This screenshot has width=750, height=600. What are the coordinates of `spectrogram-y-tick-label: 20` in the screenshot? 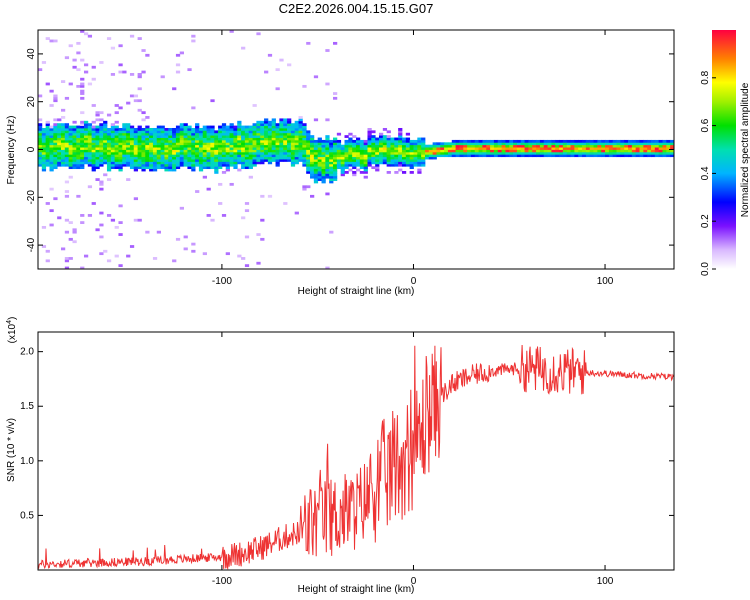 It's located at (31, 102).